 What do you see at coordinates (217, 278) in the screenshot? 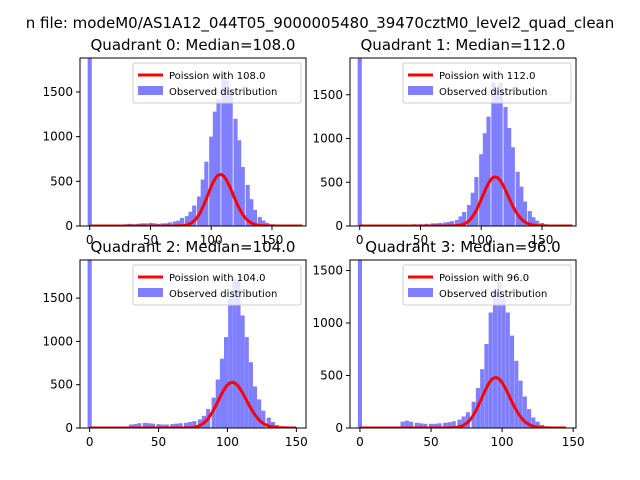
I see `legend-line-label: Poission with 104.0` at bounding box center [217, 278].